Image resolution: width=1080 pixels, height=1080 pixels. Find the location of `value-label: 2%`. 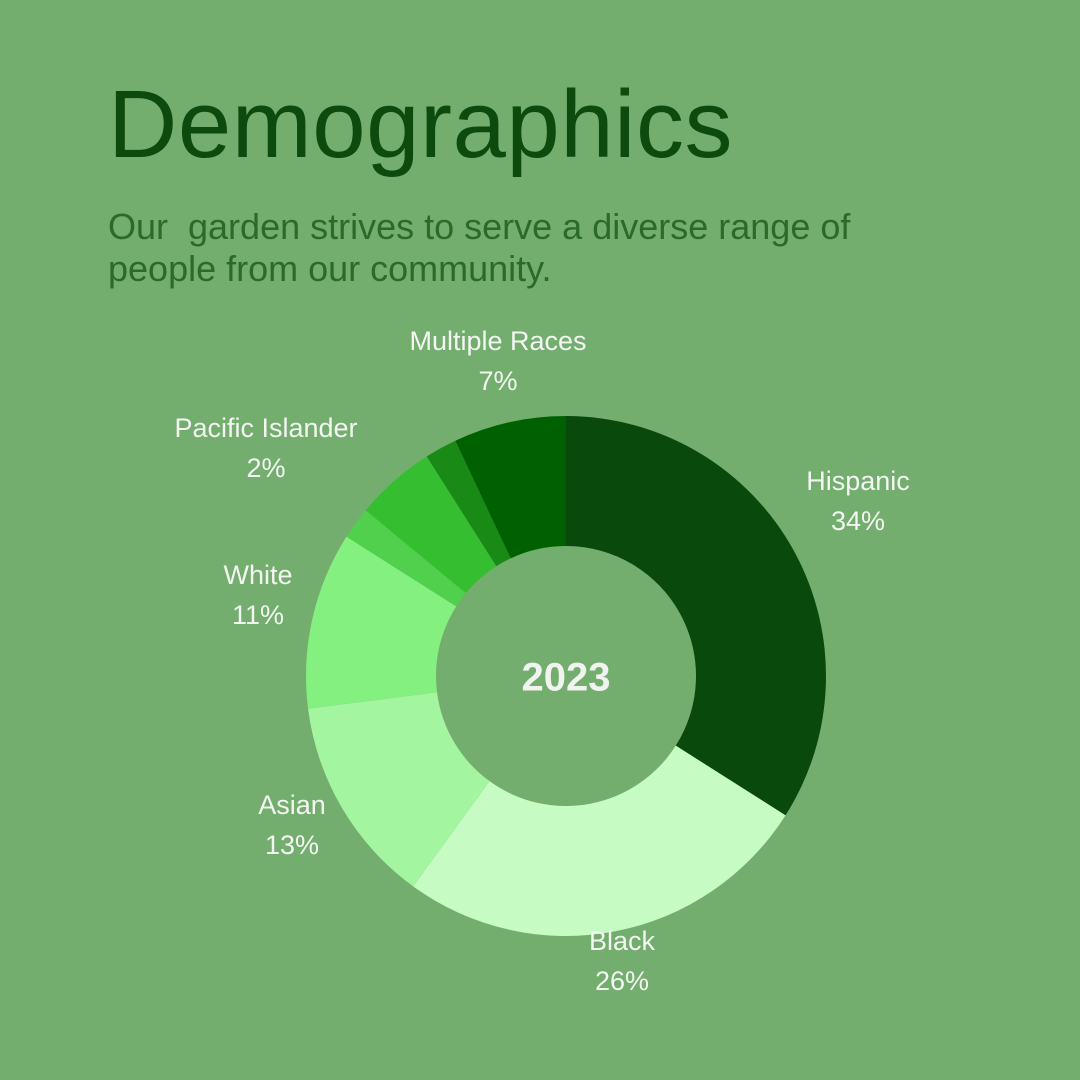

value-label: 2% is located at coordinates (265, 468).